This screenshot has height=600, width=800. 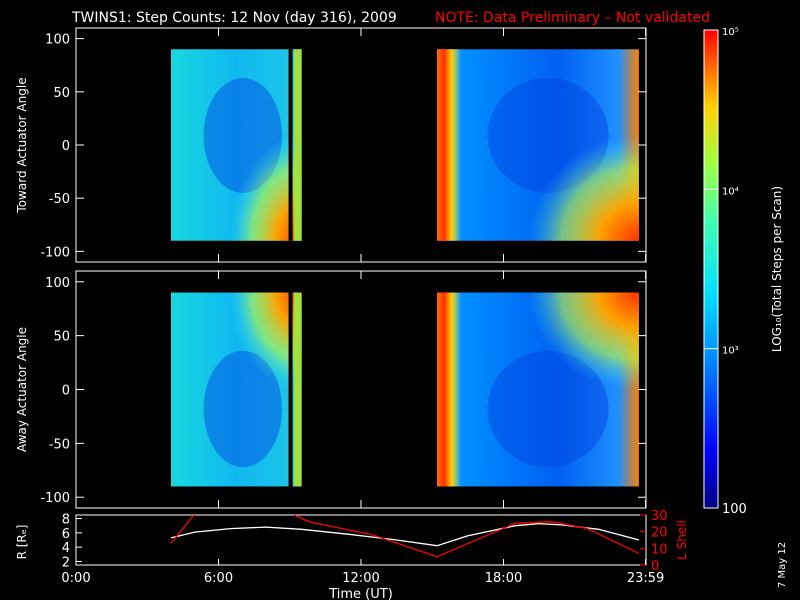 I want to click on colorbar: 10⁵ 10⁴ 10³ 100 LOG₁₀(Total Steps per Scan), so click(x=743, y=272).